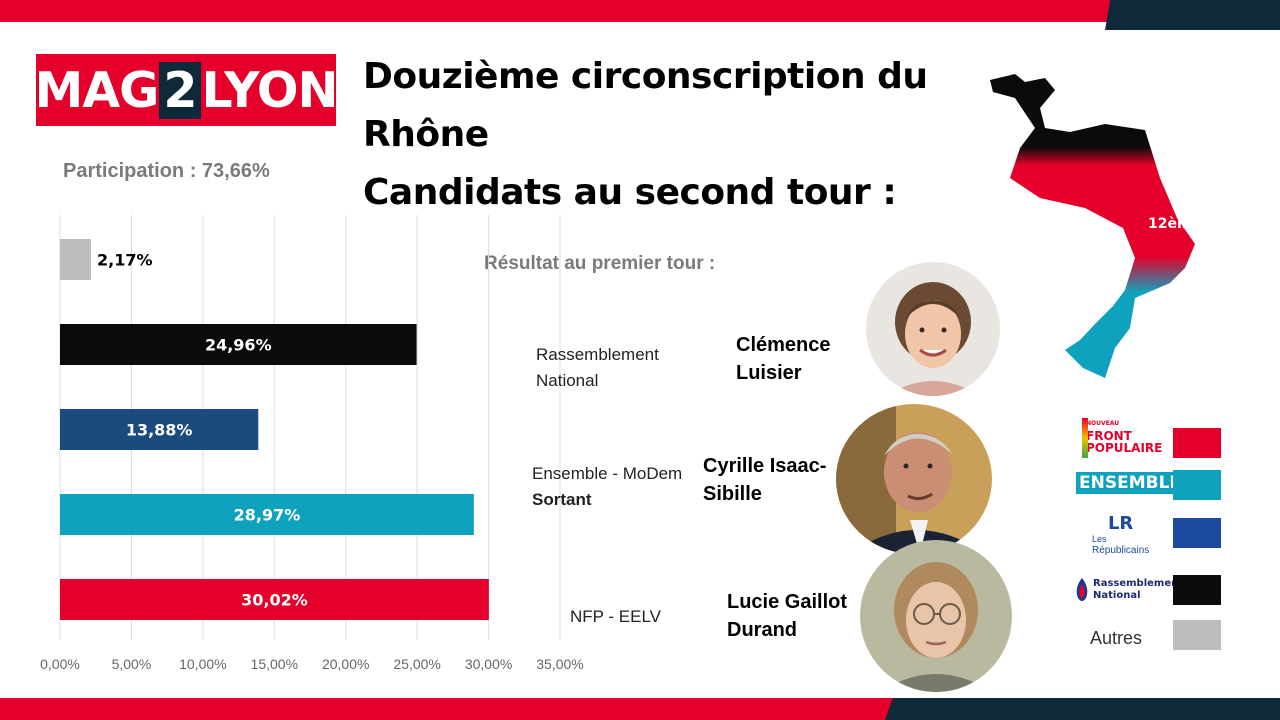  Describe the element at coordinates (567, 380) in the screenshot. I see `party-label-line2: National` at that location.